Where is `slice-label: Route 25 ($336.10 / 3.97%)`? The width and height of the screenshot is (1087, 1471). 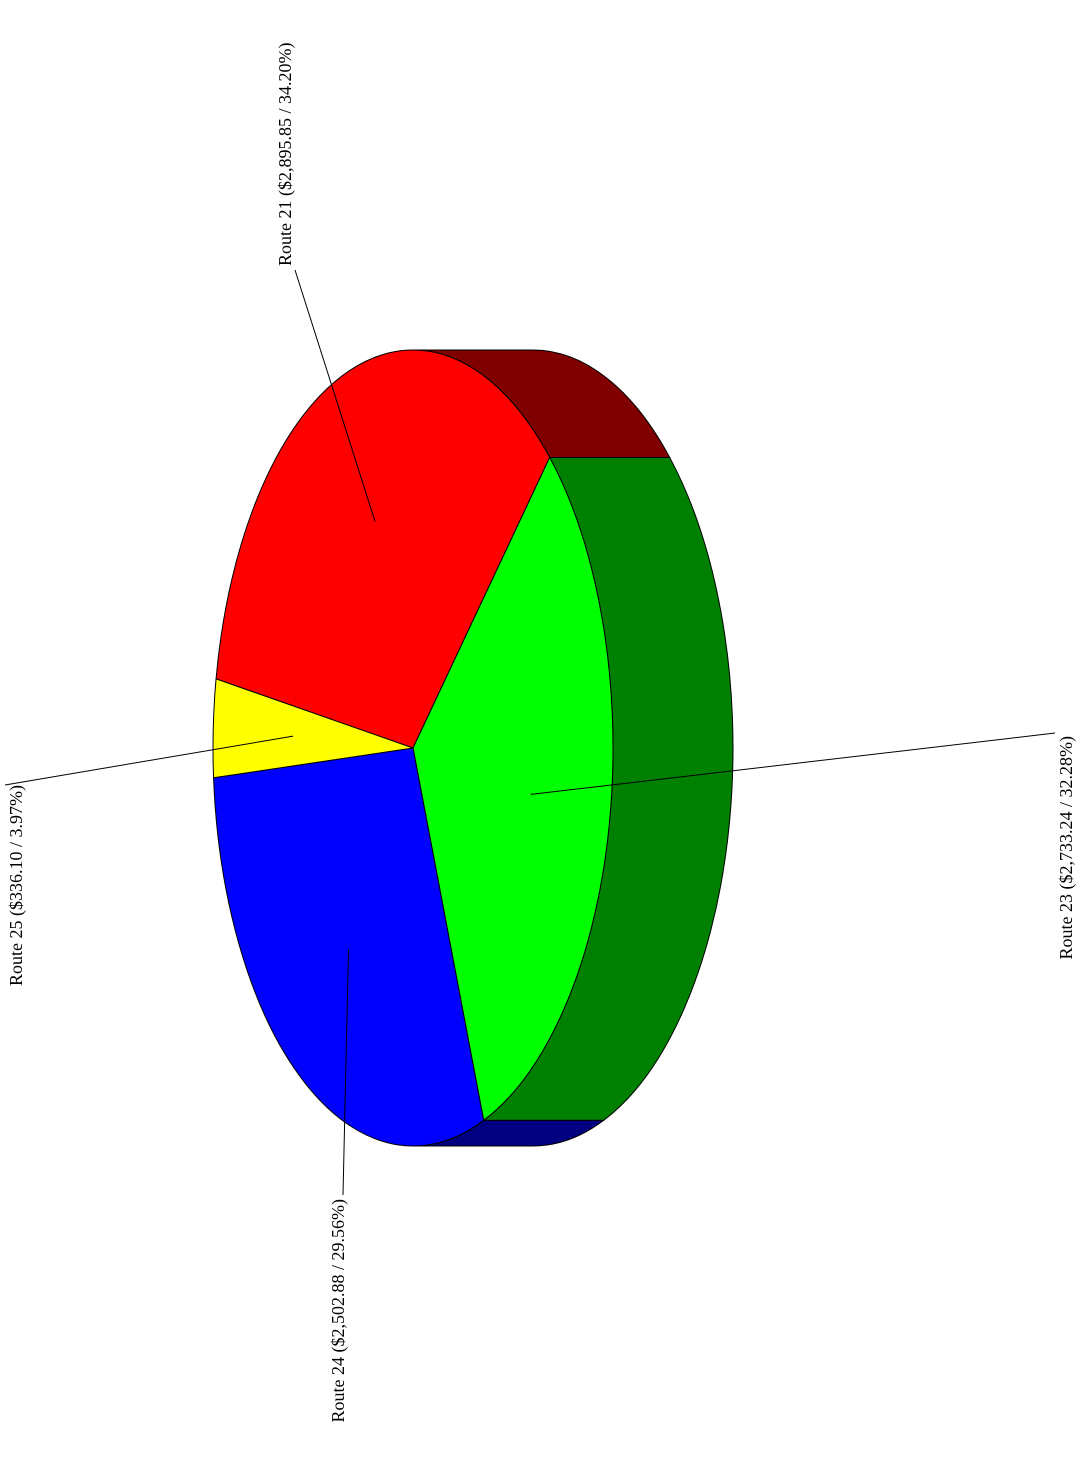
slice-label: Route 25 ($336.10 / 3.97%) is located at coordinates (16, 885).